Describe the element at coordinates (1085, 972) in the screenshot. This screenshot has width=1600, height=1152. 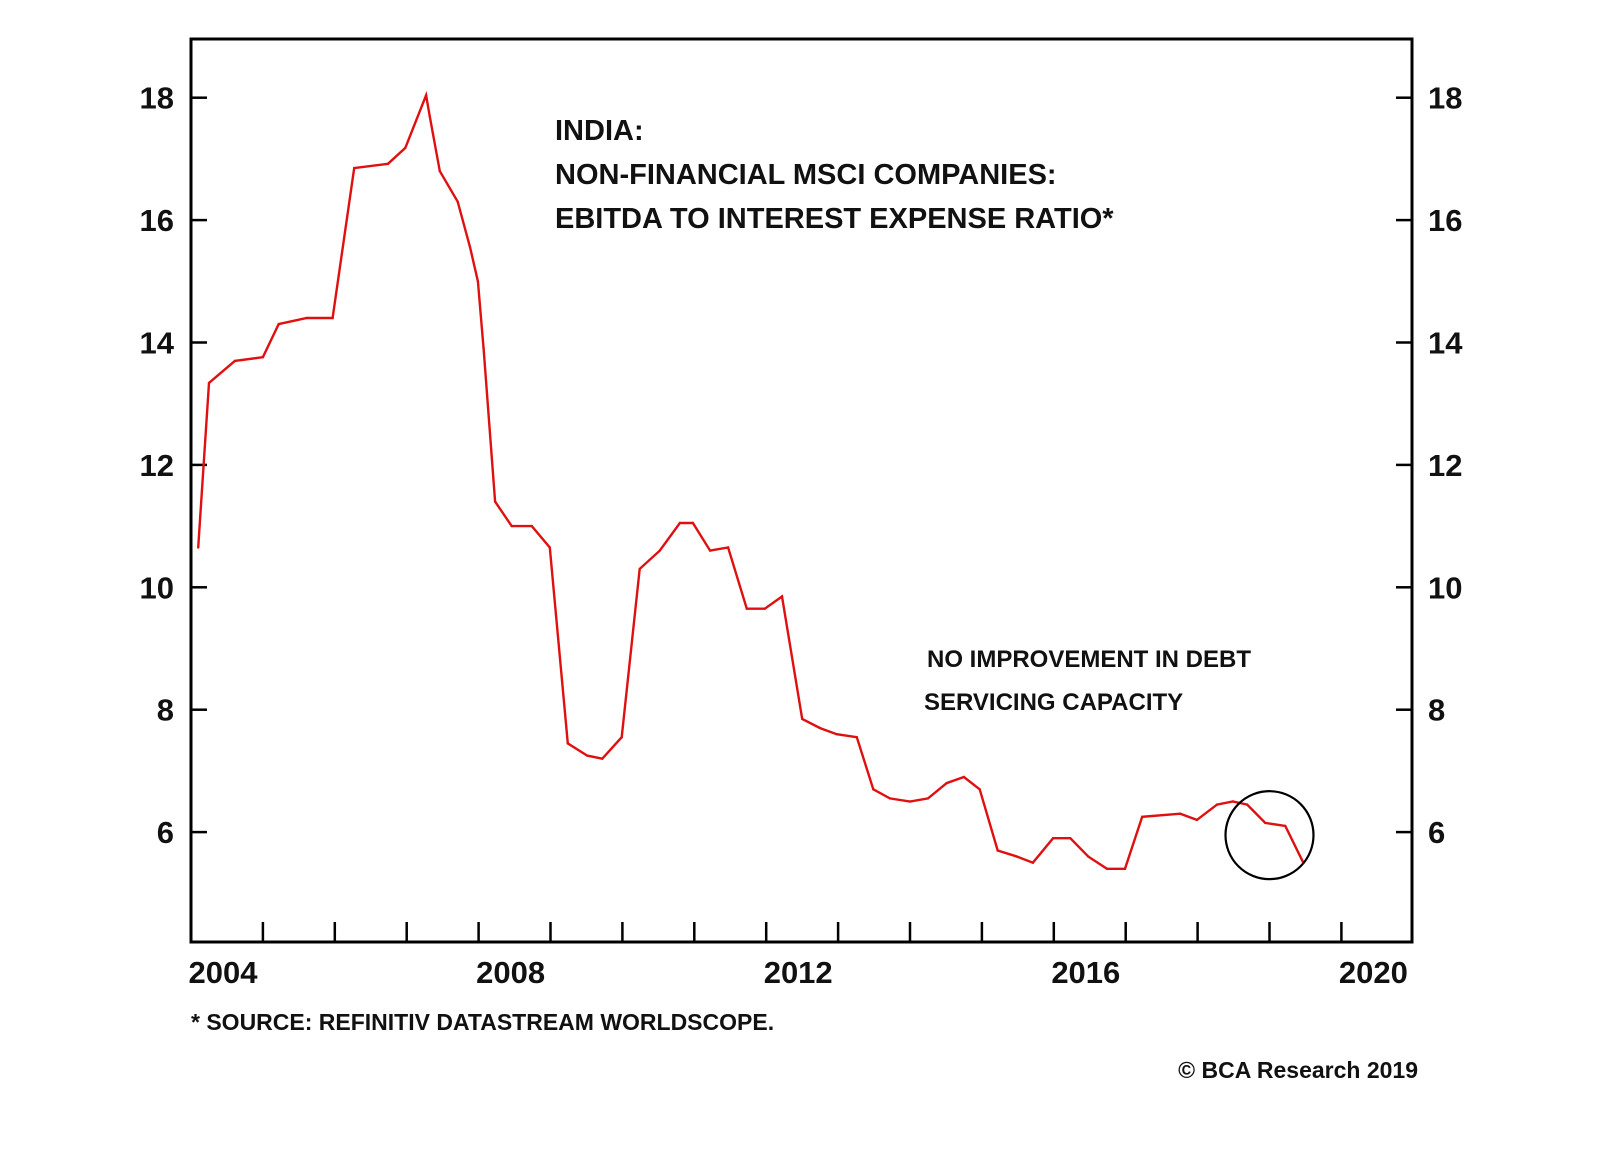
I see `x-tick-label: 2016` at that location.